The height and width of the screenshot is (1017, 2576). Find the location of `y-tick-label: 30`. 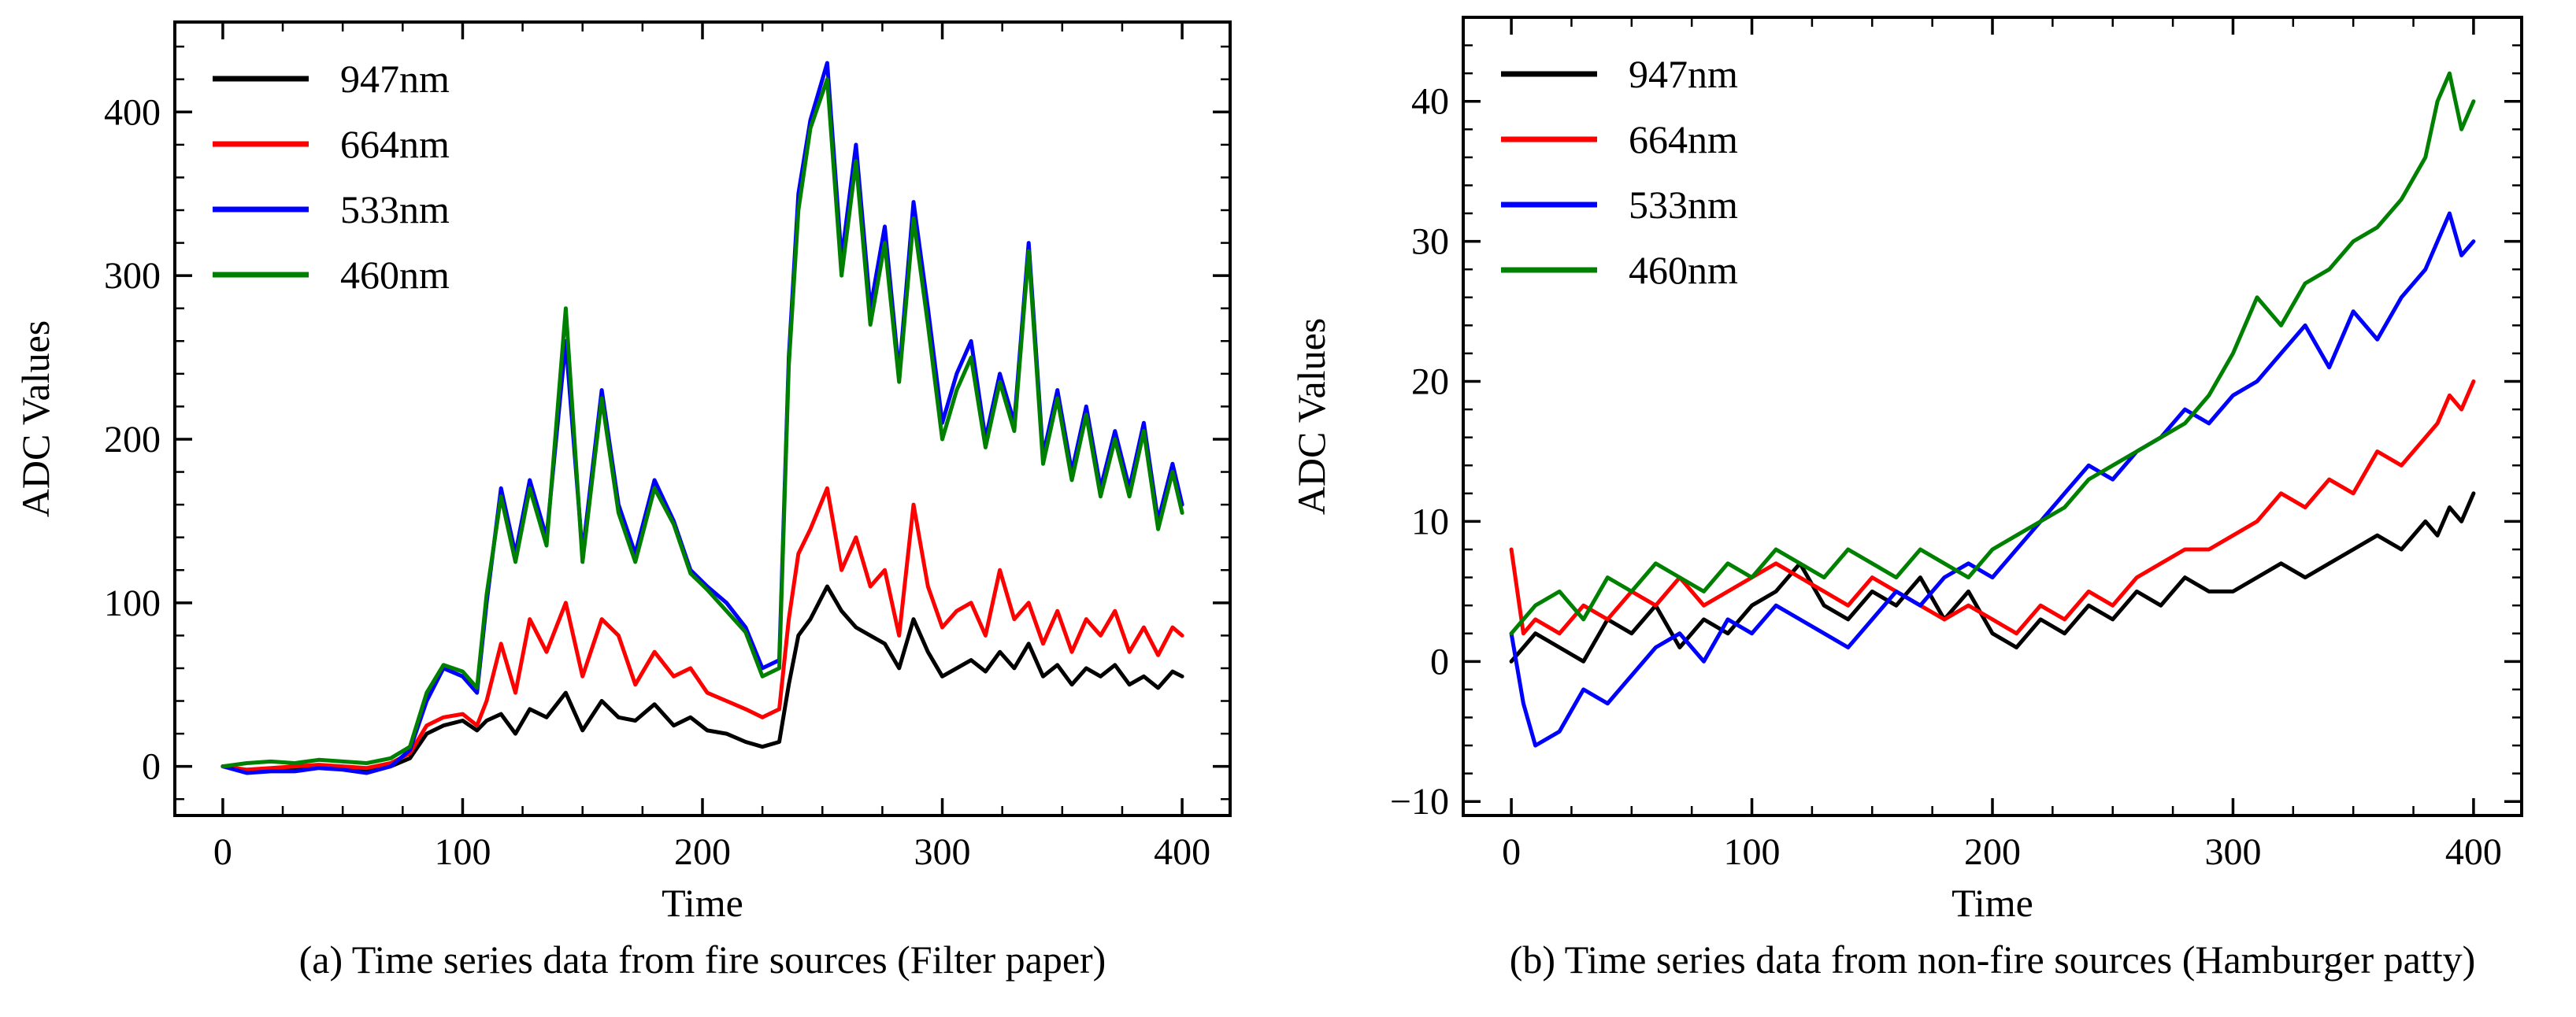

y-tick-label: 30 is located at coordinates (1430, 242).